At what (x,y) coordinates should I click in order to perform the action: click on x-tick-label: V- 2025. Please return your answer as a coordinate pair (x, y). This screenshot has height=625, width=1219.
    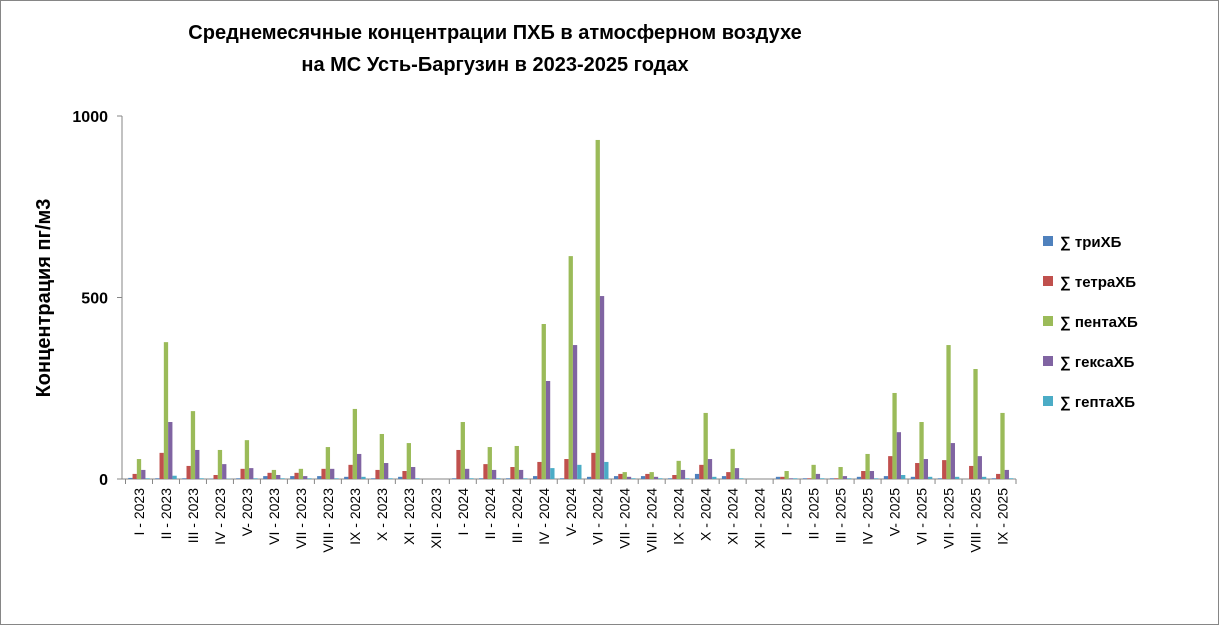
    Looking at the image, I should click on (895, 512).